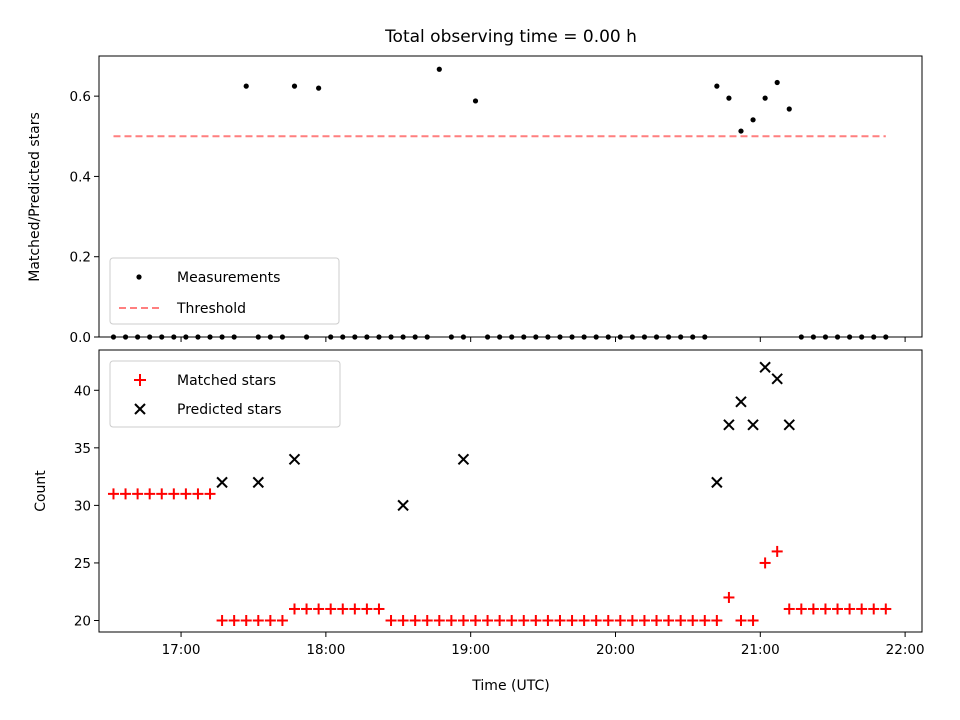 This screenshot has height=720, width=960. Describe the element at coordinates (228, 278) in the screenshot. I see `legend-label-measurements: Measurements` at that location.